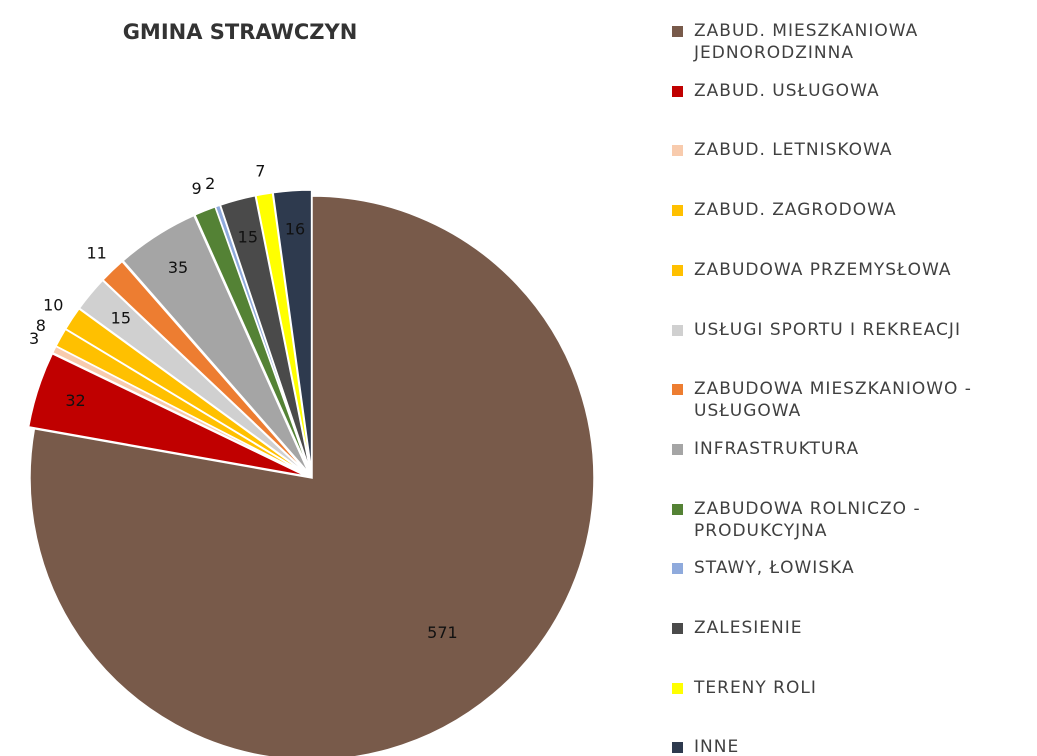 This screenshot has height=756, width=1037. I want to click on legend-entry: ZALESIENIE, so click(842, 628).